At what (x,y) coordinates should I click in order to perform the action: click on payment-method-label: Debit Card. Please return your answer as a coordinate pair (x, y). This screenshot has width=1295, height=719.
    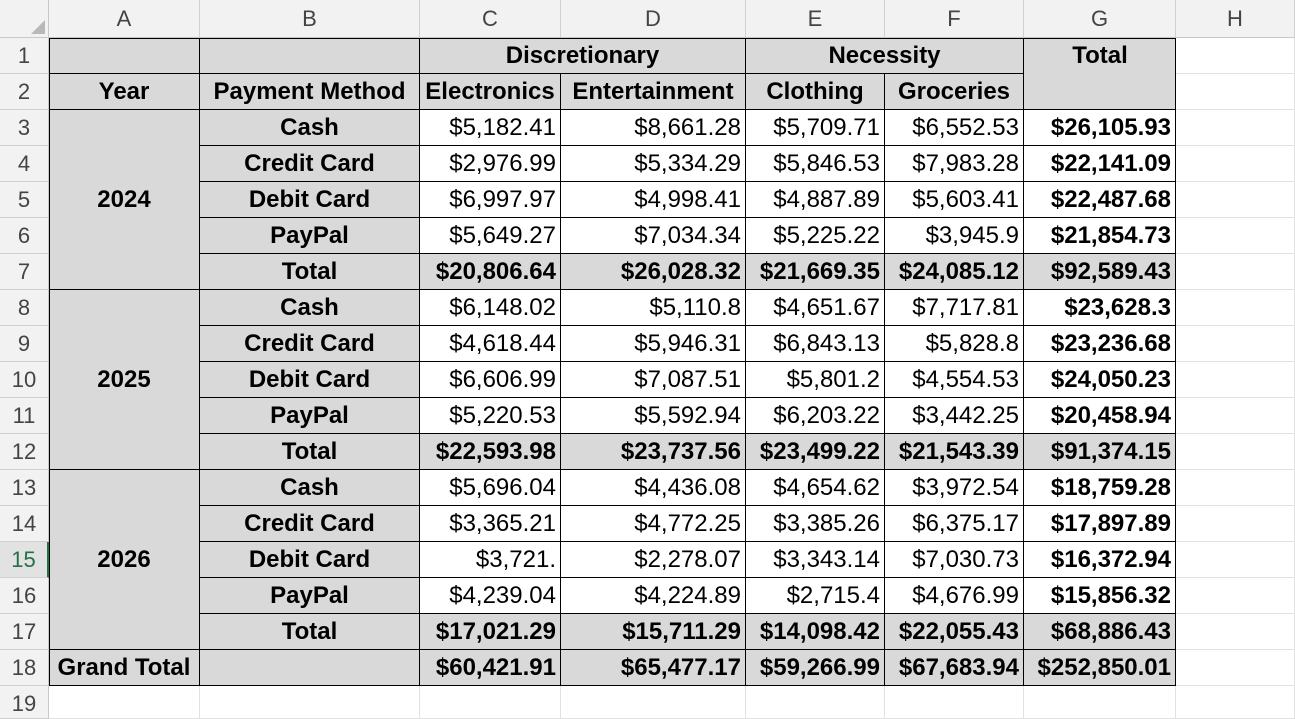
    Looking at the image, I should click on (310, 200).